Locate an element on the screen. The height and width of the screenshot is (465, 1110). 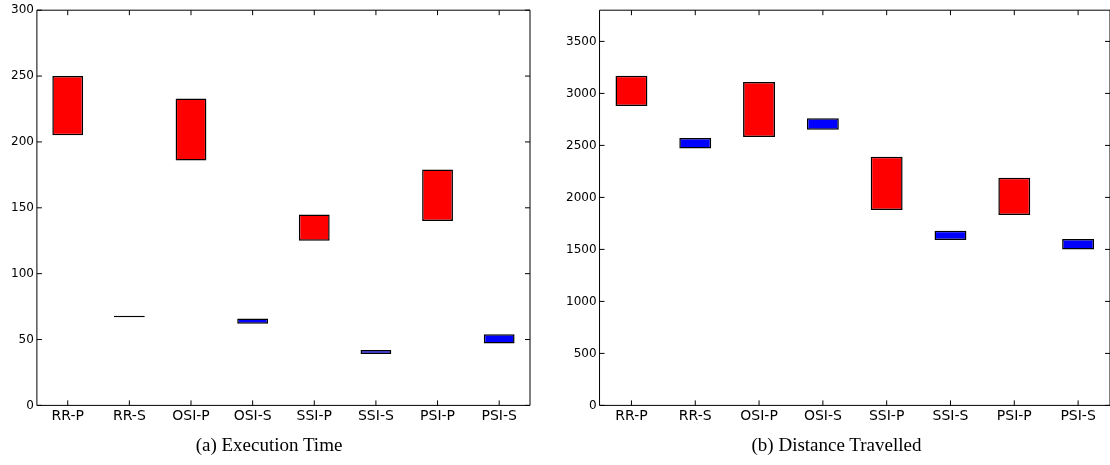
y-tick-label: 3500 is located at coordinates (581, 40).